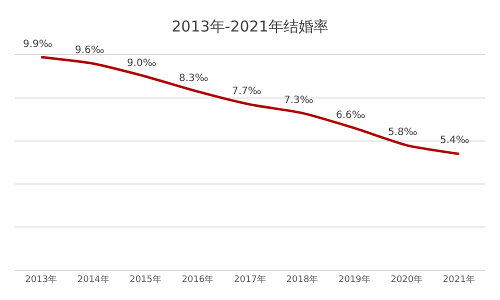 This screenshot has width=500, height=300. What do you see at coordinates (354, 279) in the screenshot?
I see `x-tick-label: 2019年` at bounding box center [354, 279].